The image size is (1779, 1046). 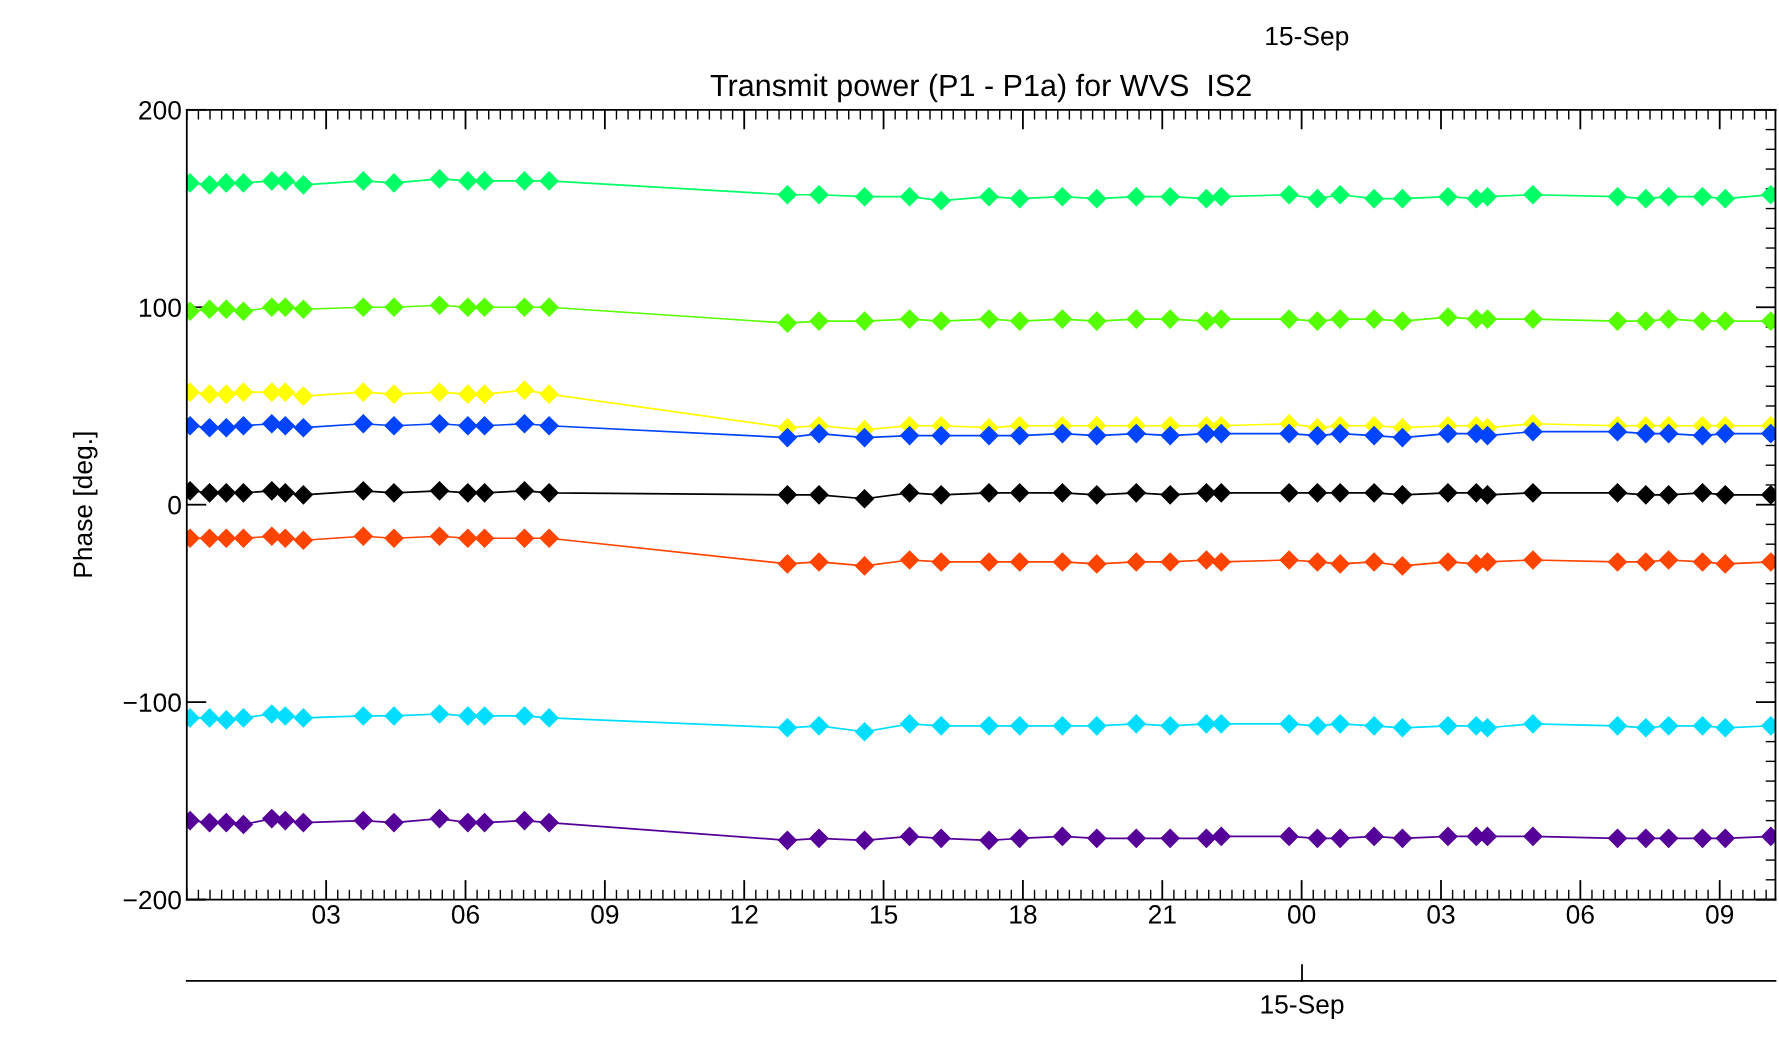 What do you see at coordinates (1023, 914) in the screenshot?
I see `x-tick-label: 18` at bounding box center [1023, 914].